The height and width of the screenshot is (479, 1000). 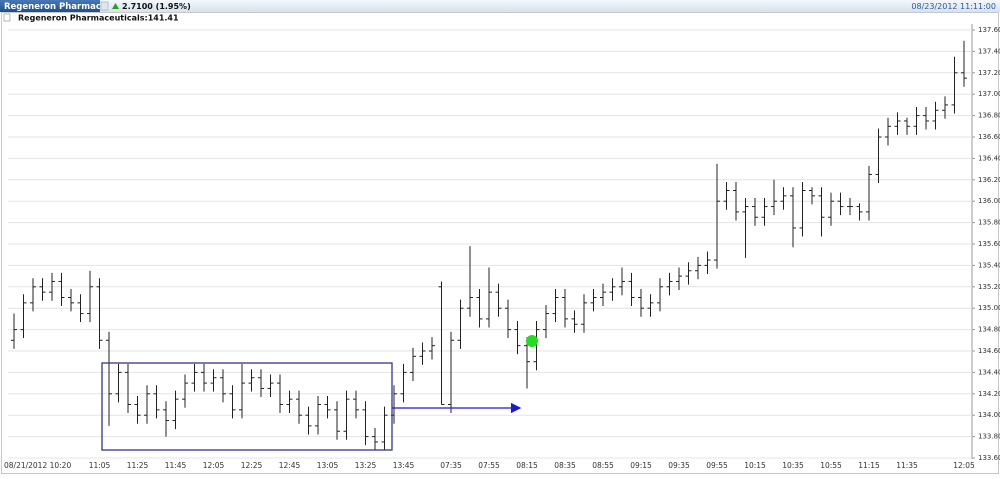 I want to click on y-tick-label: 133.60, so click(x=989, y=458).